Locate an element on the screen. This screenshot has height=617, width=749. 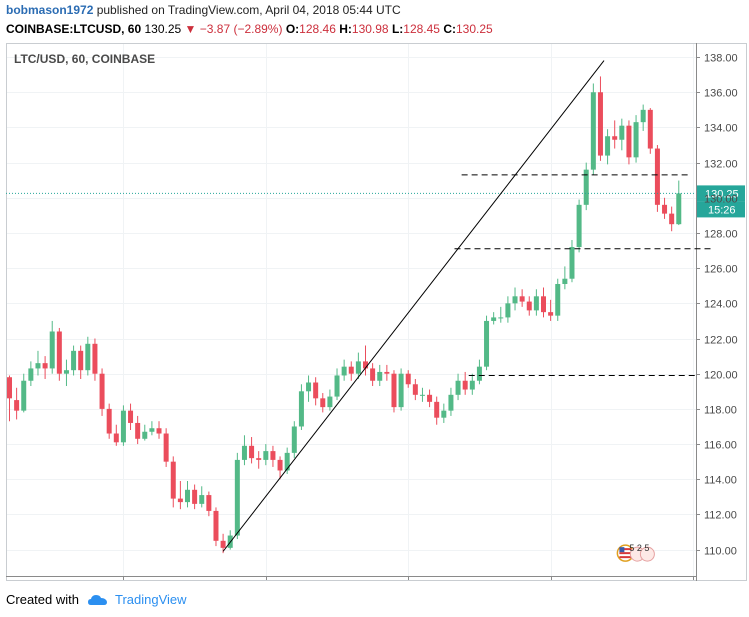
close-value: 130.25 is located at coordinates (474, 29).